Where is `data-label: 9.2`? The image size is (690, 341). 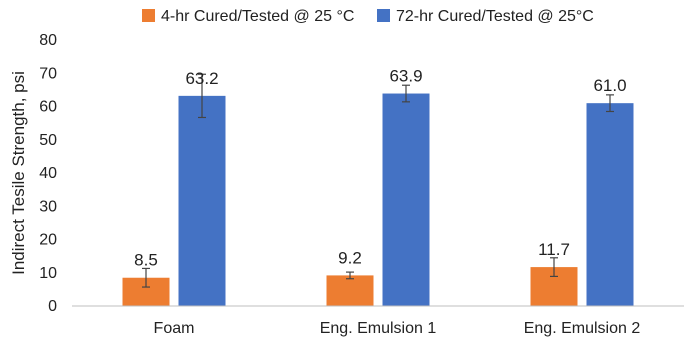 data-label: 9.2 is located at coordinates (350, 257).